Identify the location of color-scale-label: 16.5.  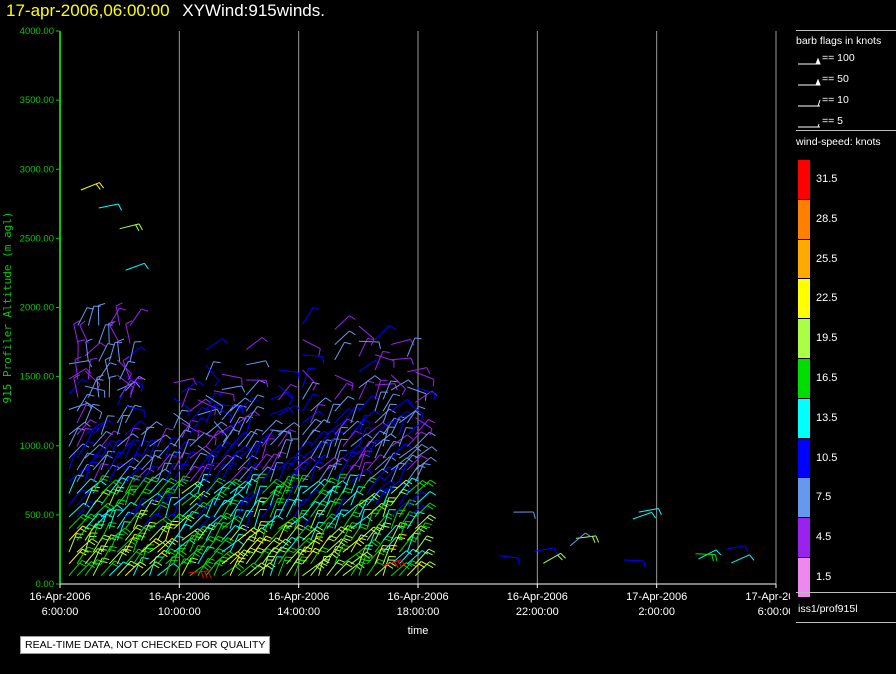
(827, 377).